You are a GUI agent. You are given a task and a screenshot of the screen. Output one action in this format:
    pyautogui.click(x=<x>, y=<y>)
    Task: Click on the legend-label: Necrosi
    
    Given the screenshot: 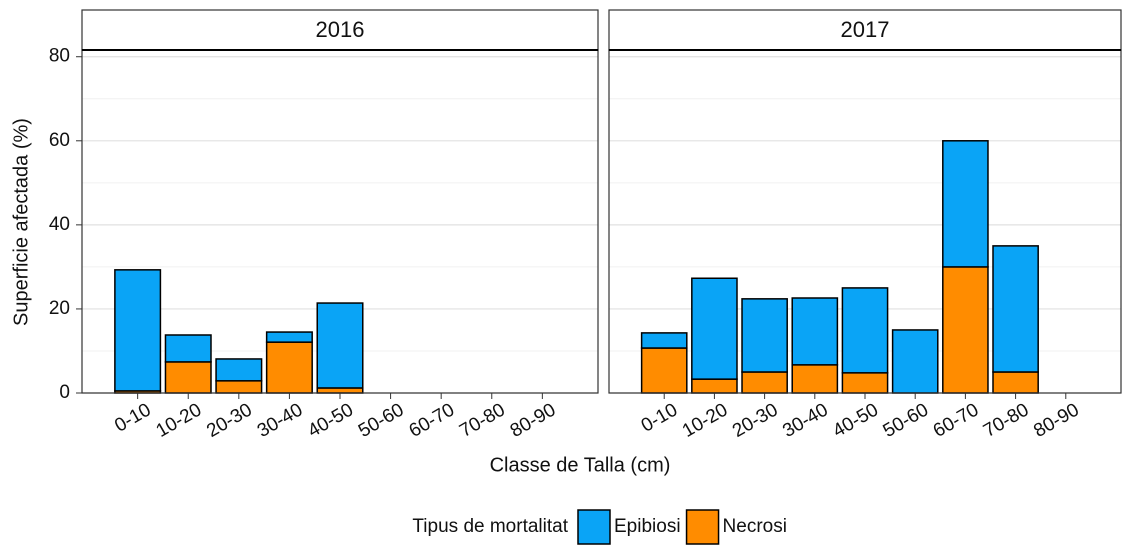 What is the action you would take?
    pyautogui.click(x=755, y=526)
    